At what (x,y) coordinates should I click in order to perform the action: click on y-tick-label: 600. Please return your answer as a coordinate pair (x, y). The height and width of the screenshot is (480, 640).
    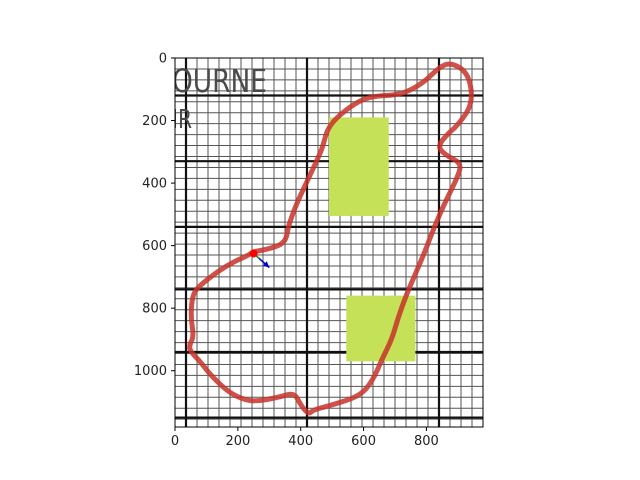
    Looking at the image, I should click on (154, 246).